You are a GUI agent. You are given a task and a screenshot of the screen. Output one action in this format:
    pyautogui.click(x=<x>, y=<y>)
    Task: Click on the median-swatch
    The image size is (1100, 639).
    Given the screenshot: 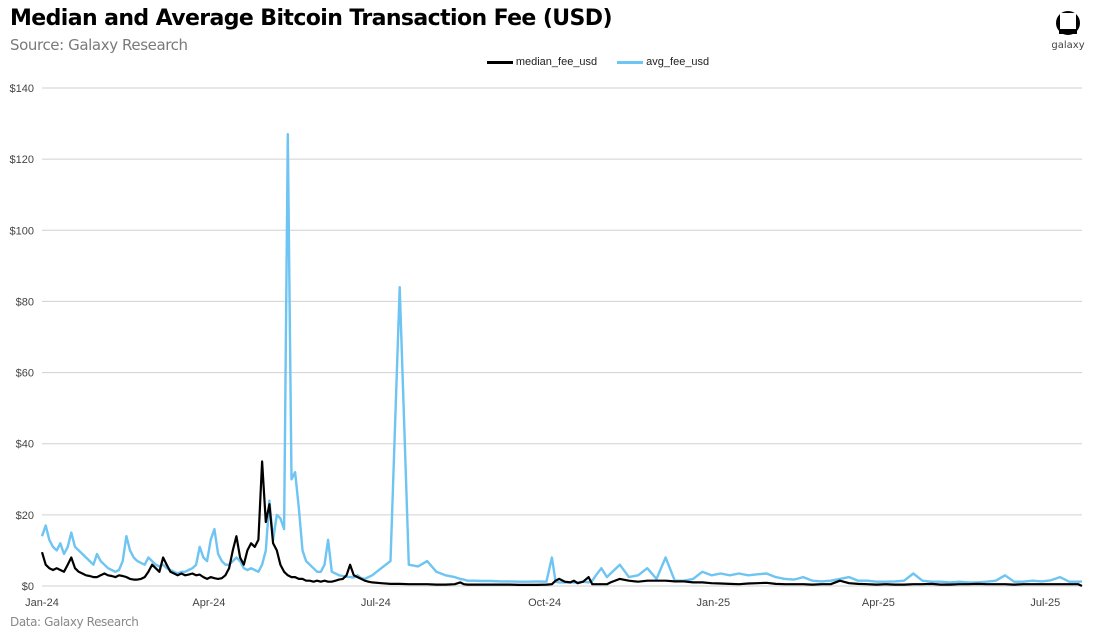 What is the action you would take?
    pyautogui.click(x=499, y=62)
    